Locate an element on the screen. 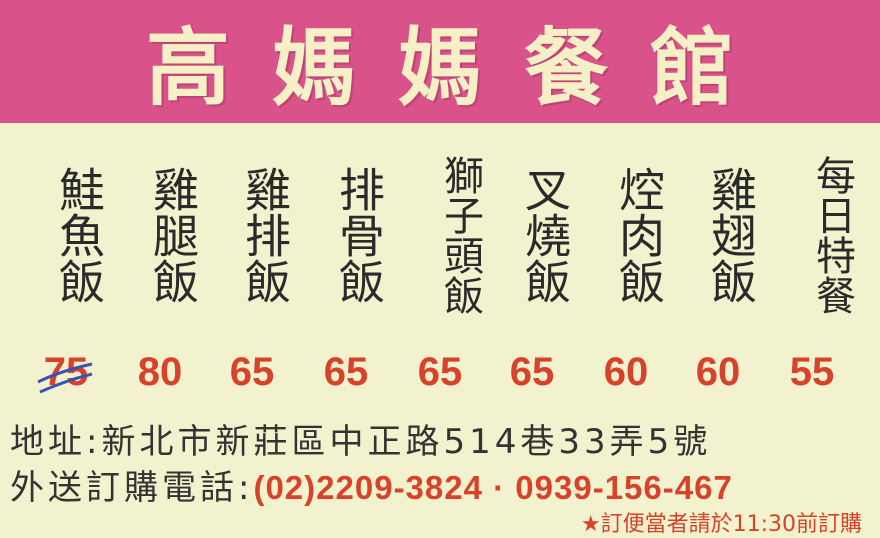  menu-item-name: 焢肉飯 is located at coordinates (639, 234).